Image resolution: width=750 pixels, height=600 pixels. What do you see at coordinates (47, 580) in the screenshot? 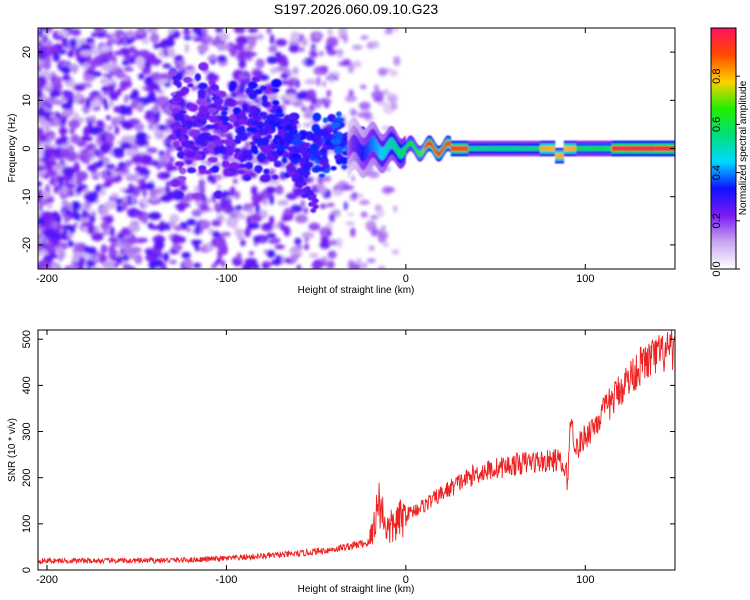
I see `snr-x-tick-label: -200` at bounding box center [47, 580].